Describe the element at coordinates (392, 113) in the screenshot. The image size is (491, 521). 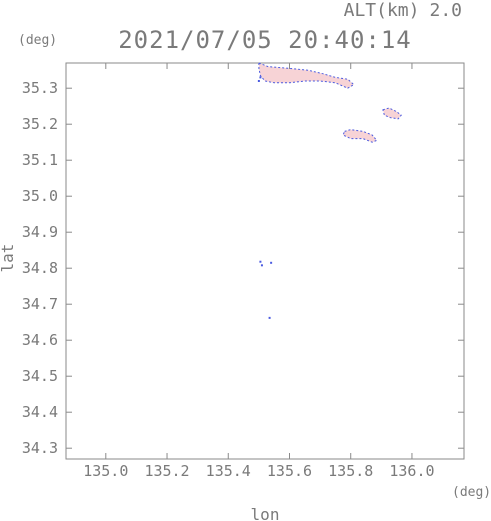
I see `region-east` at that location.